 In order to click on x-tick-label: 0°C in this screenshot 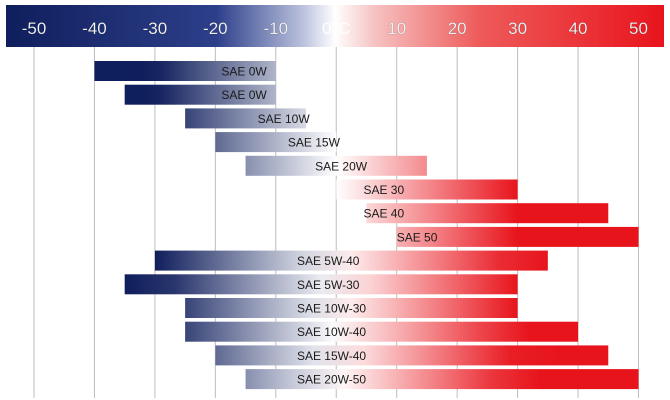, I will do `click(336, 28)`.